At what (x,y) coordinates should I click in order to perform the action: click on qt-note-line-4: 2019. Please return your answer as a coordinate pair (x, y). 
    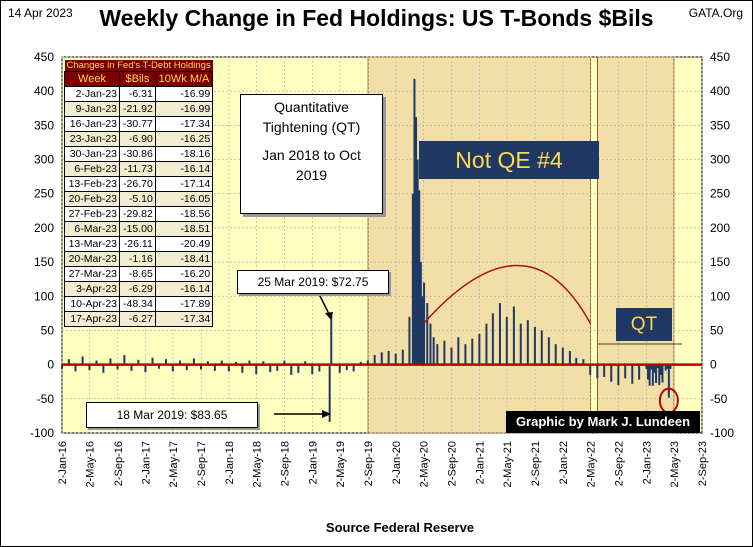
    Looking at the image, I should click on (311, 175).